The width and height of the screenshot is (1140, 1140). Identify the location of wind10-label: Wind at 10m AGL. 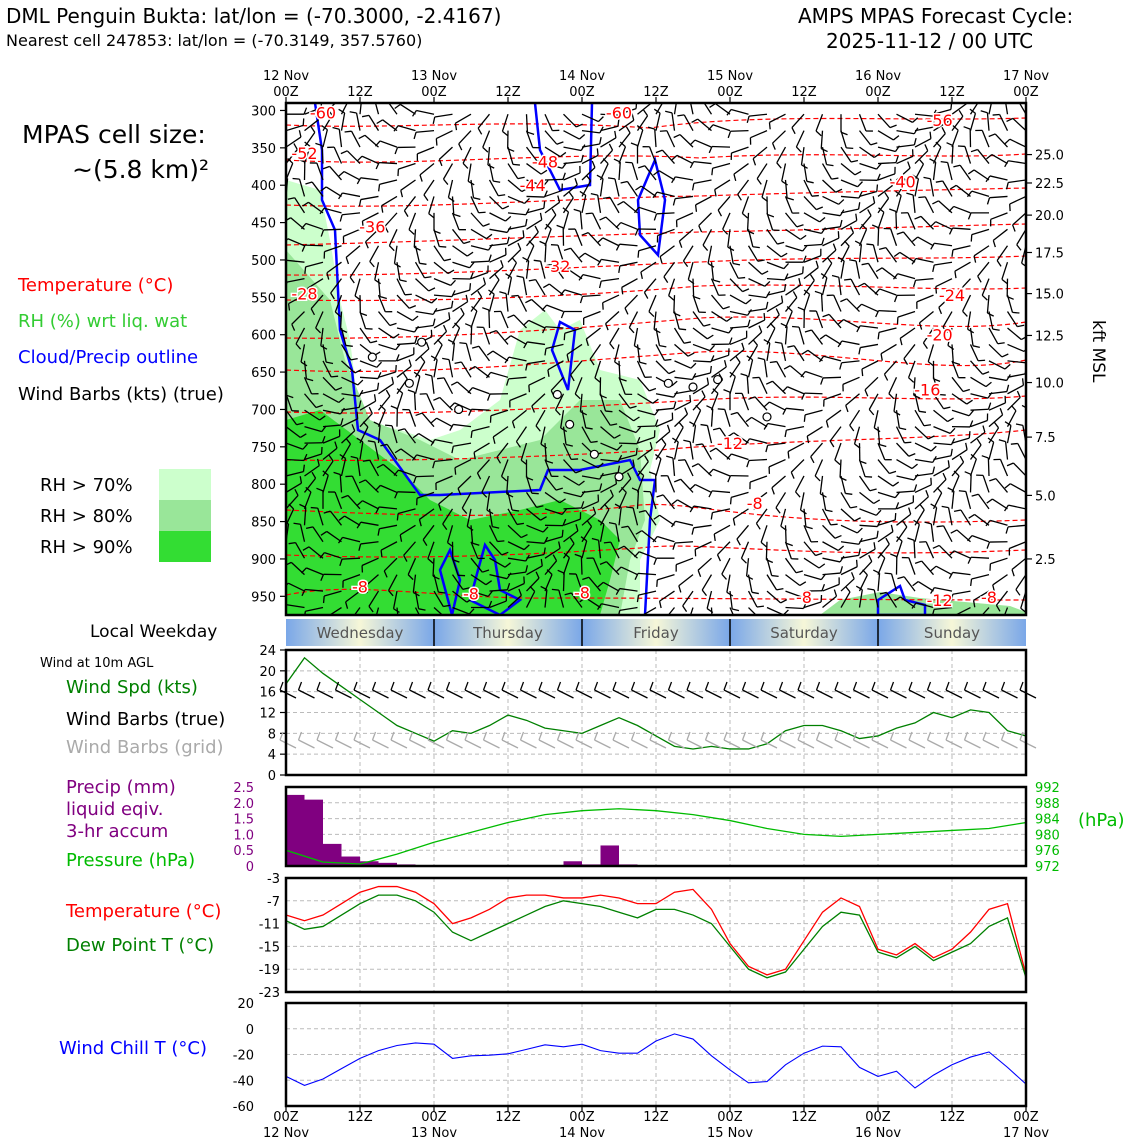
(97, 663).